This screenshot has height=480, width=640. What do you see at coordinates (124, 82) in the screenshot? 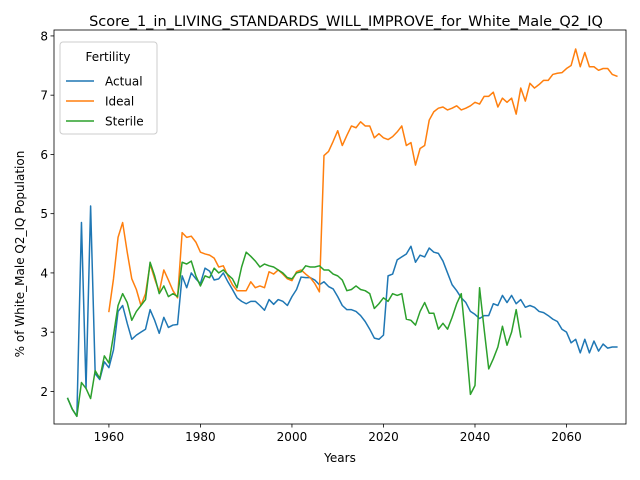
I see `legend-label-actual: Actual` at bounding box center [124, 82].